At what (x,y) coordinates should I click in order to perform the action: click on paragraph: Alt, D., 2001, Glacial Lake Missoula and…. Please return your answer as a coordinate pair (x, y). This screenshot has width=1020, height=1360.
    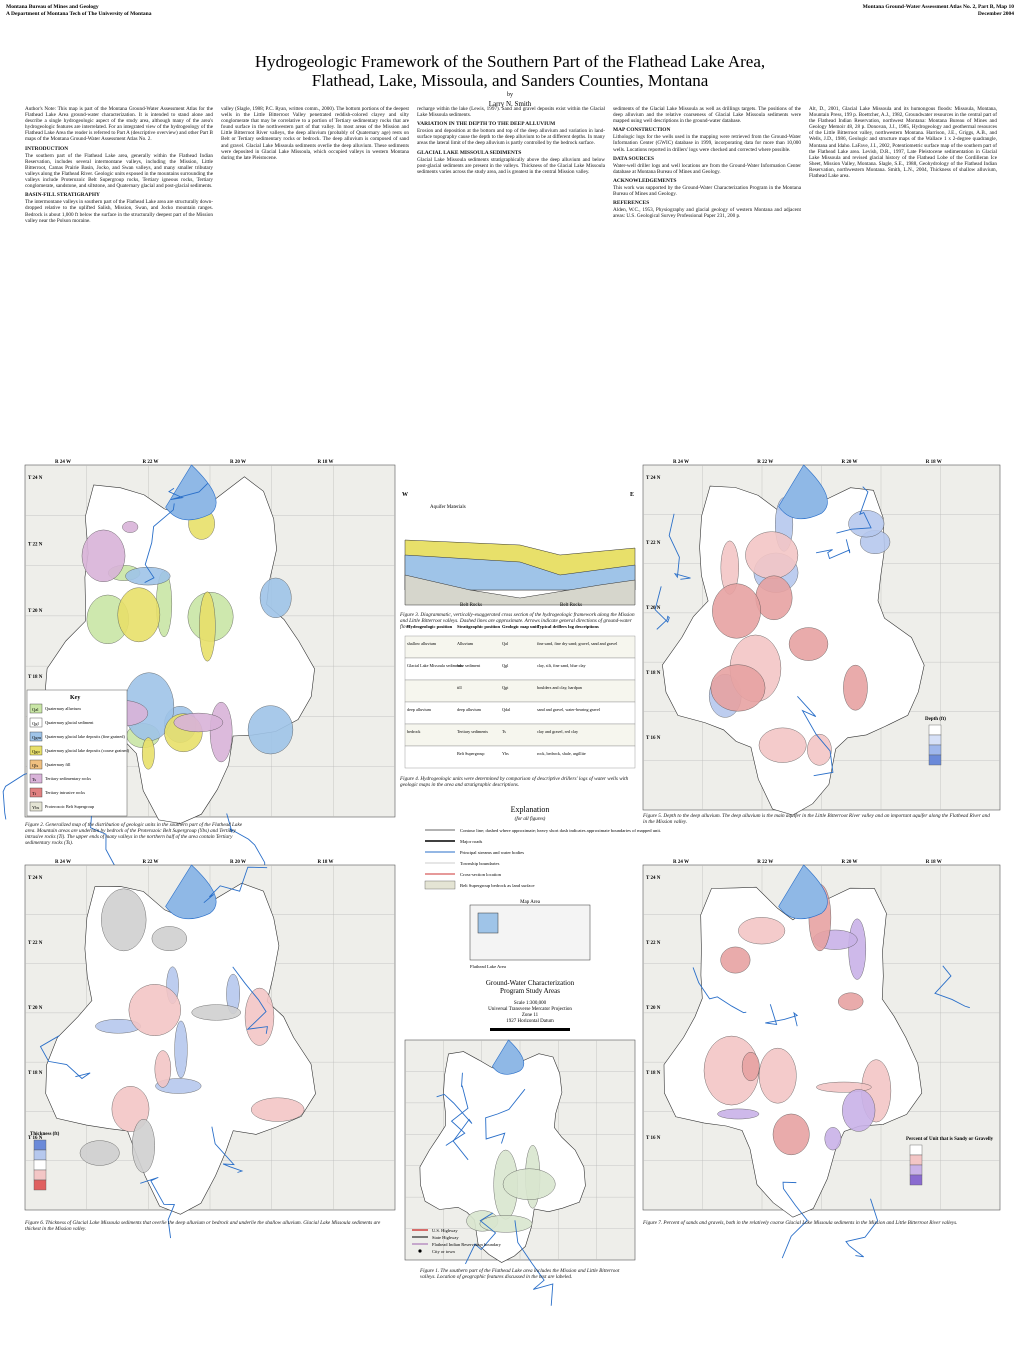
    Looking at the image, I should click on (903, 143).